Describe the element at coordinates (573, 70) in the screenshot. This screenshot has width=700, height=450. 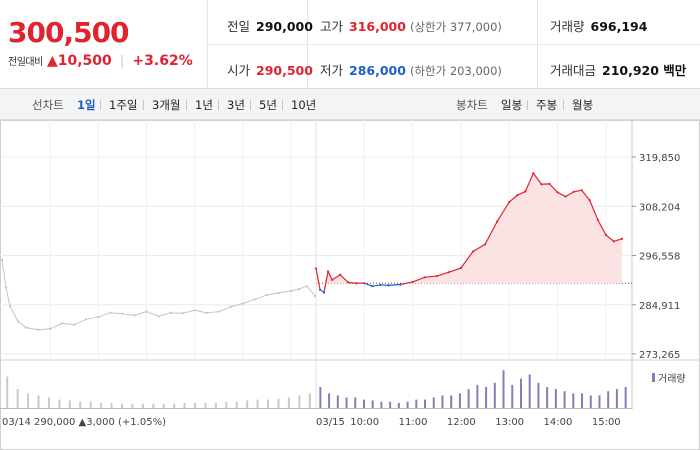
I see `stat-label: 거래대금` at that location.